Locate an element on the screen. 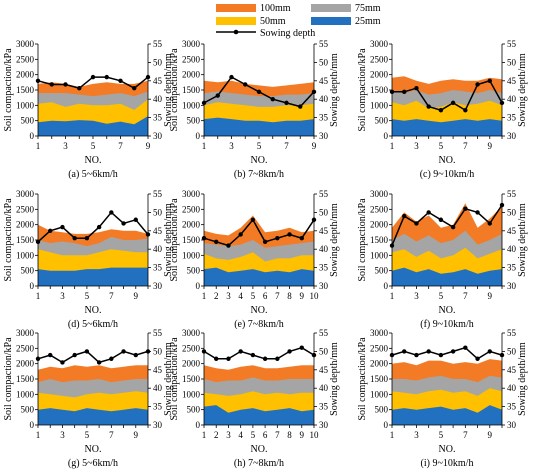  legend-label: 75mm is located at coordinates (368, 8).